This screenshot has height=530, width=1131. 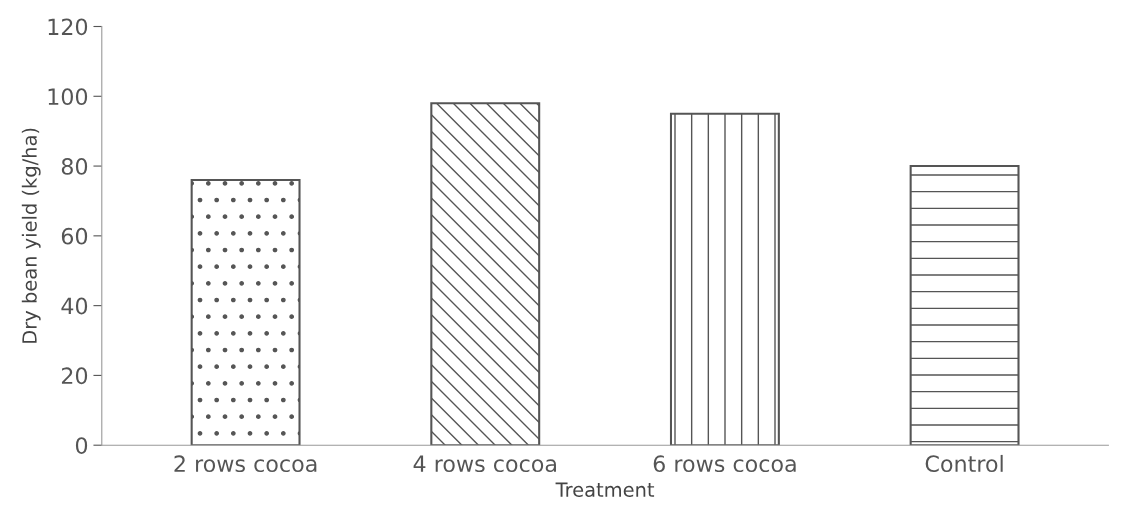 What do you see at coordinates (74, 376) in the screenshot?
I see `y-tick-label: 20` at bounding box center [74, 376].